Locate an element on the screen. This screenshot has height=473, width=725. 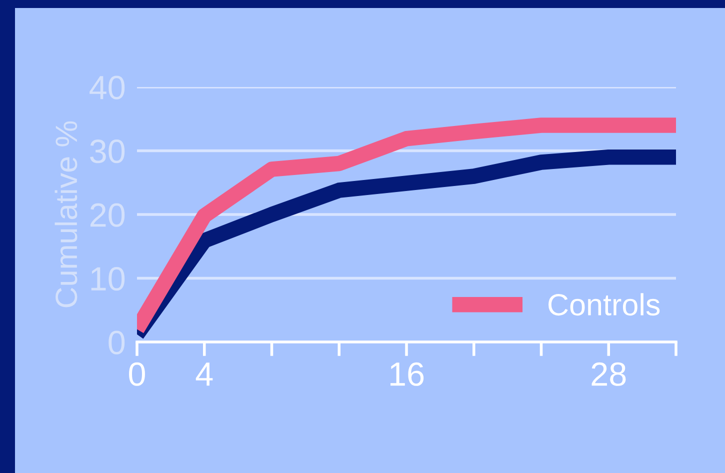
x-tick-label: 0 is located at coordinates (137, 374).